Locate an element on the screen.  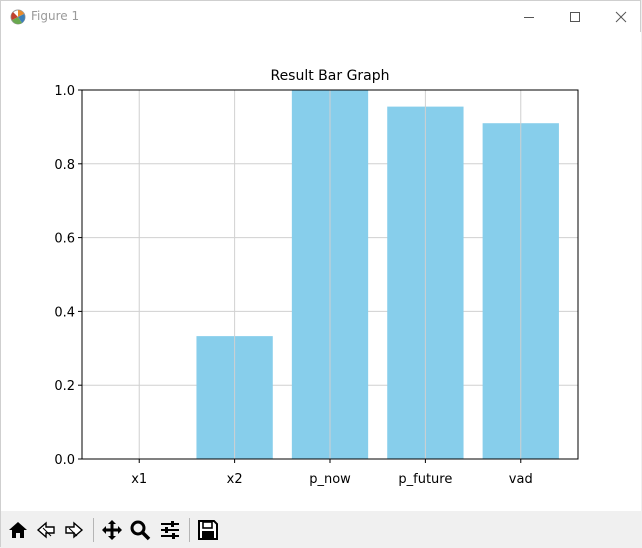
pan-button is located at coordinates (112, 530).